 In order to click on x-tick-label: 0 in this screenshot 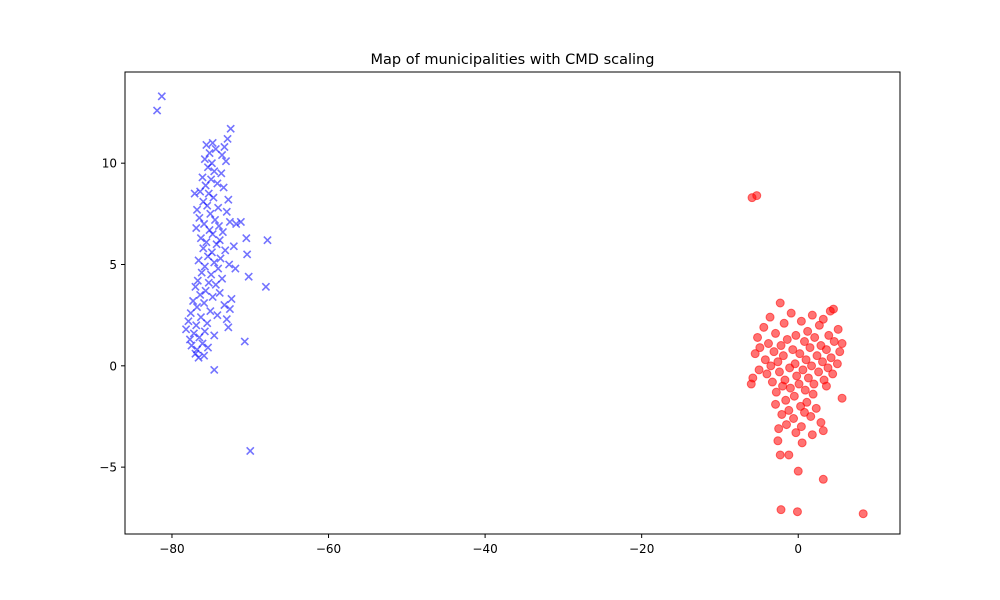, I will do `click(798, 549)`.